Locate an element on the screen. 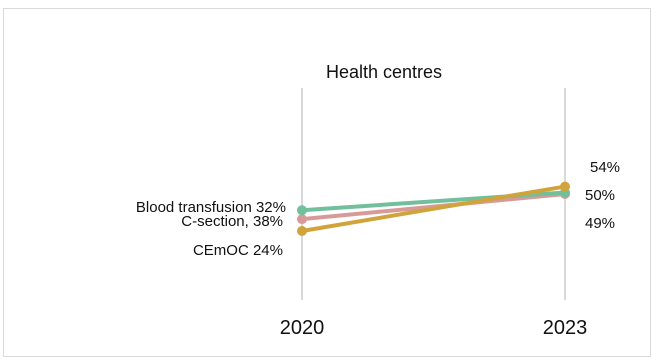  data-point-cemoc-2020 is located at coordinates (302, 230).